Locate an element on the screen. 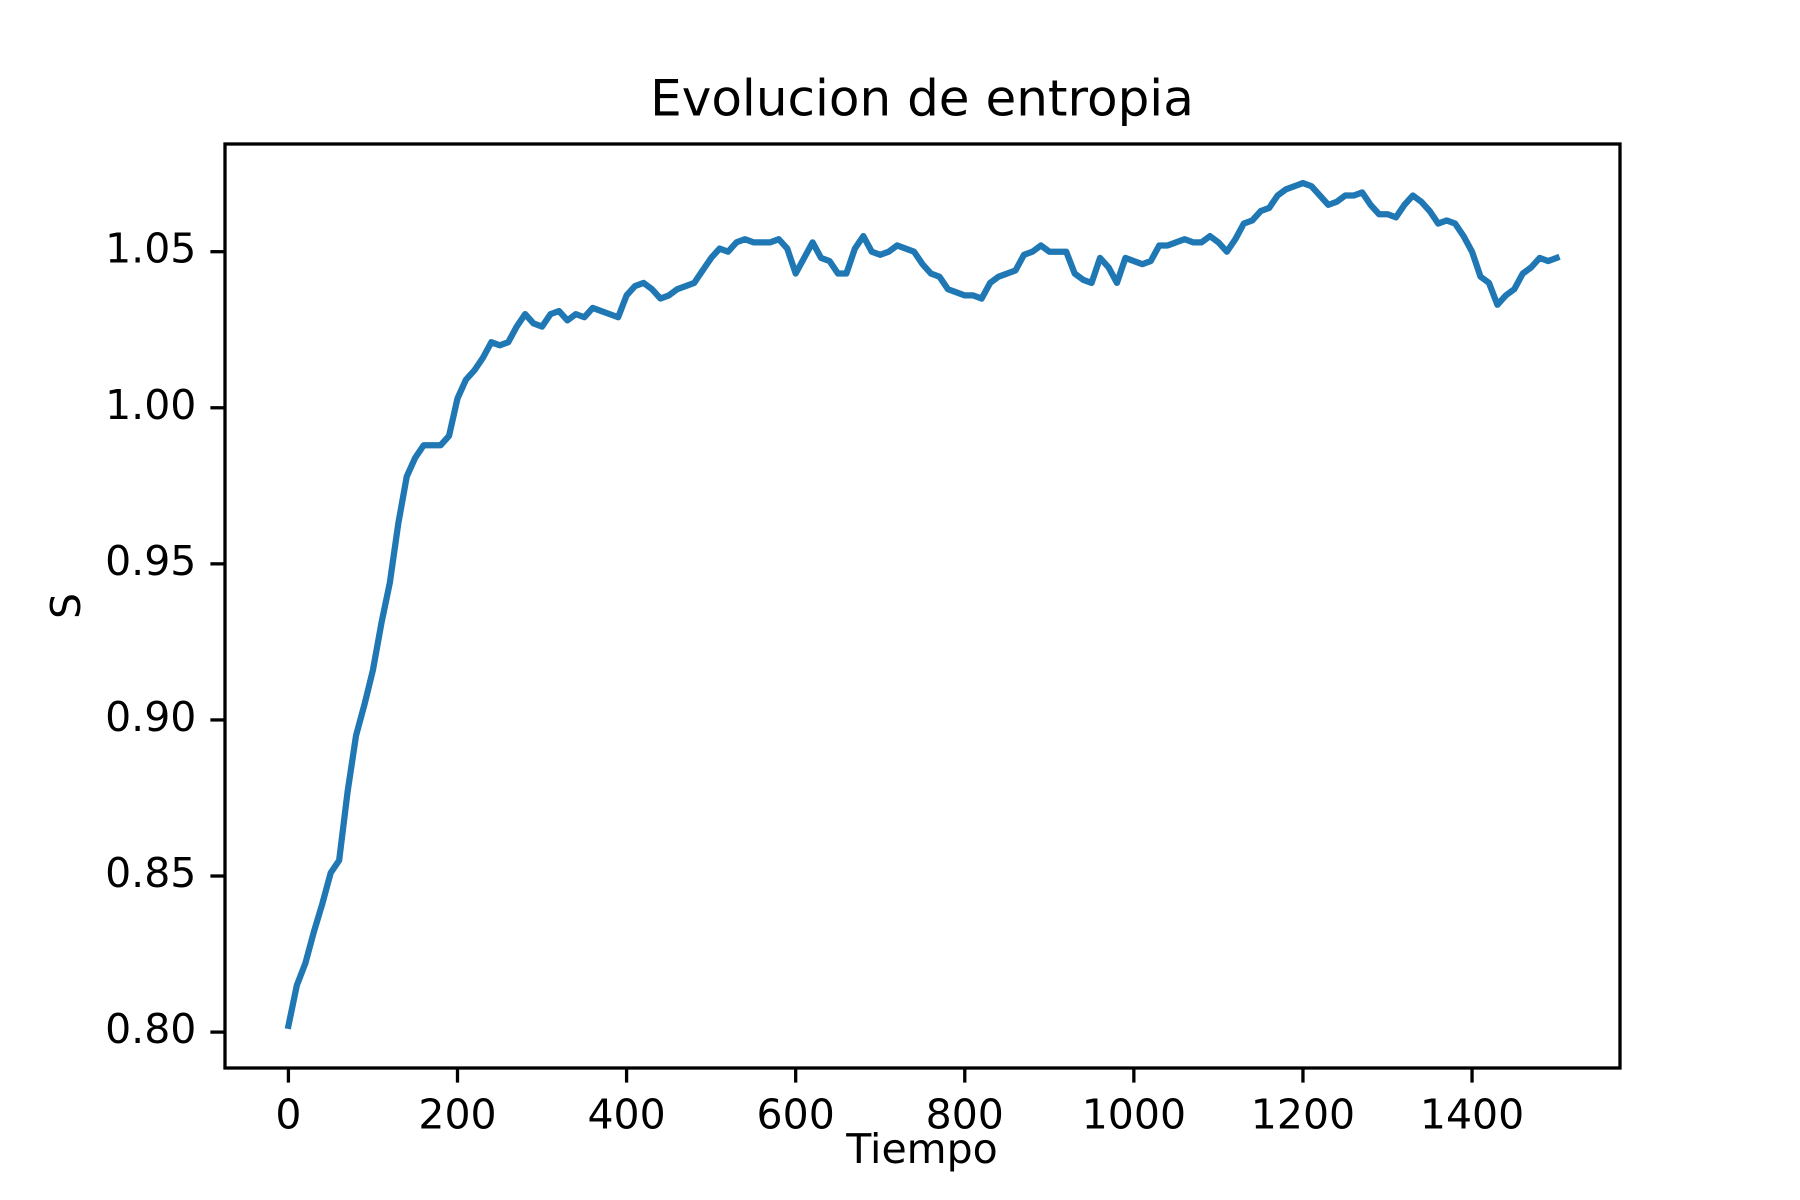 Image resolution: width=1800 pixels, height=1200 pixels. y-tick-label: 0.85 is located at coordinates (150, 873).